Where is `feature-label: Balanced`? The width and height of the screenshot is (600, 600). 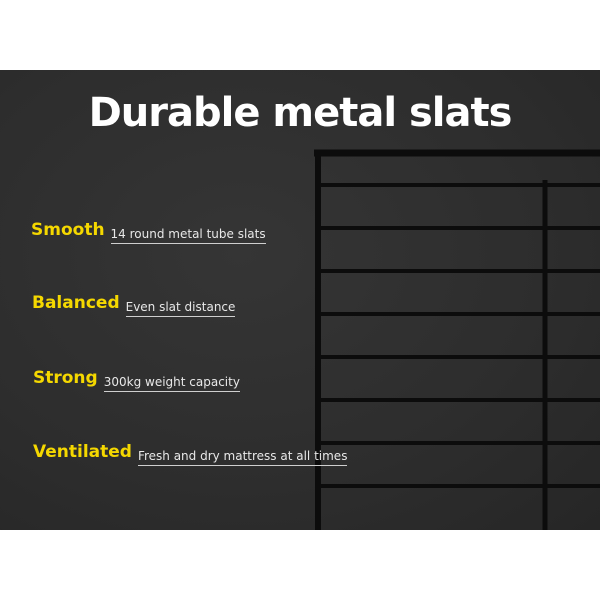
feature-label: Balanced is located at coordinates (76, 303).